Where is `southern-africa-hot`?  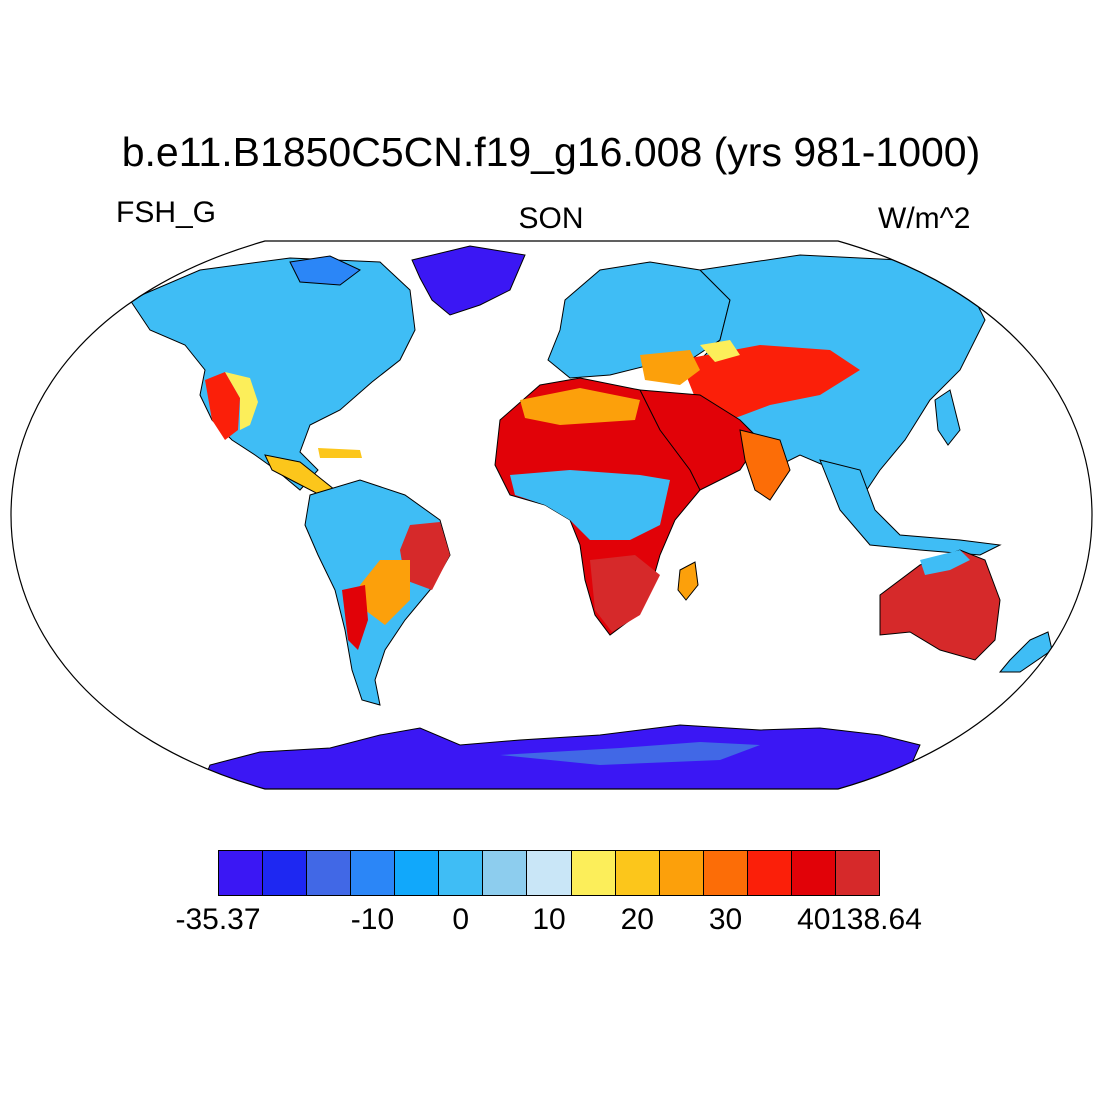
southern-africa-hot is located at coordinates (625, 593).